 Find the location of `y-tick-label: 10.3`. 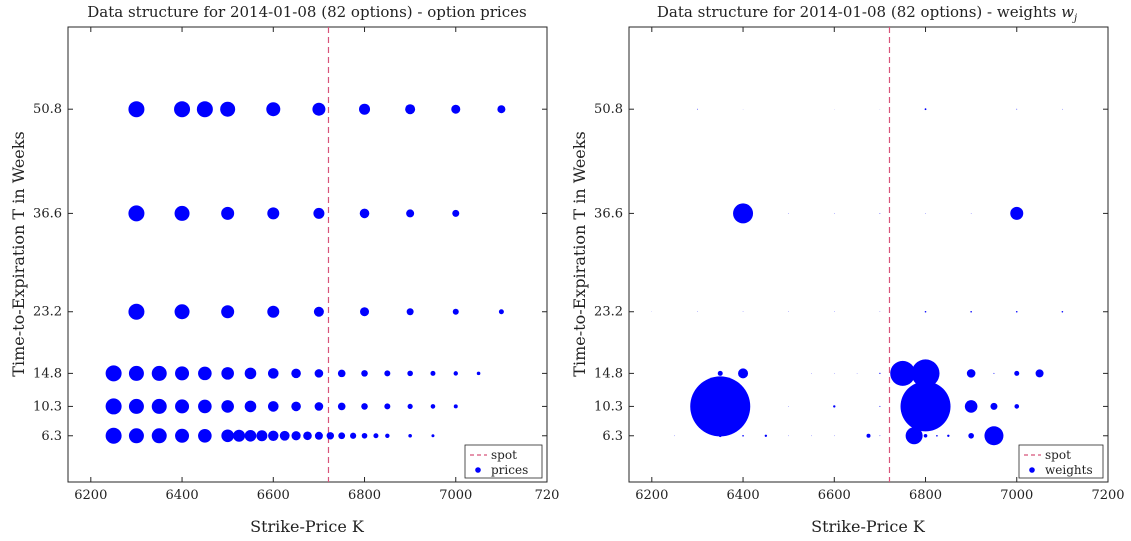

y-tick-label: 10.3 is located at coordinates (608, 406).